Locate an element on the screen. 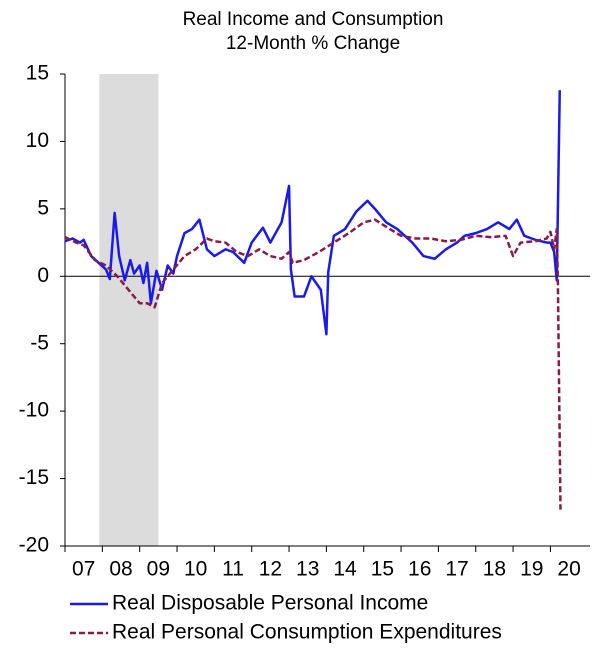 This screenshot has width=613, height=650. x-tick-label: 14 is located at coordinates (345, 569).